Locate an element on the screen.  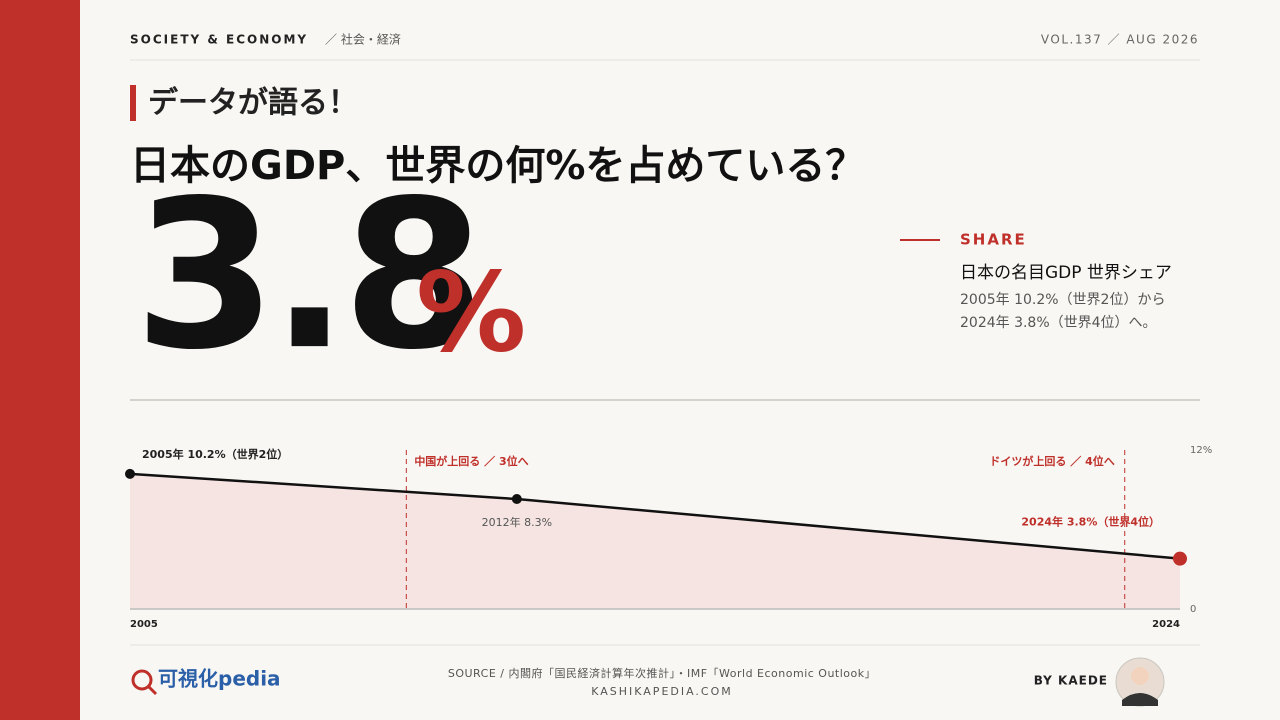
avatar-face is located at coordinates (1140, 676).